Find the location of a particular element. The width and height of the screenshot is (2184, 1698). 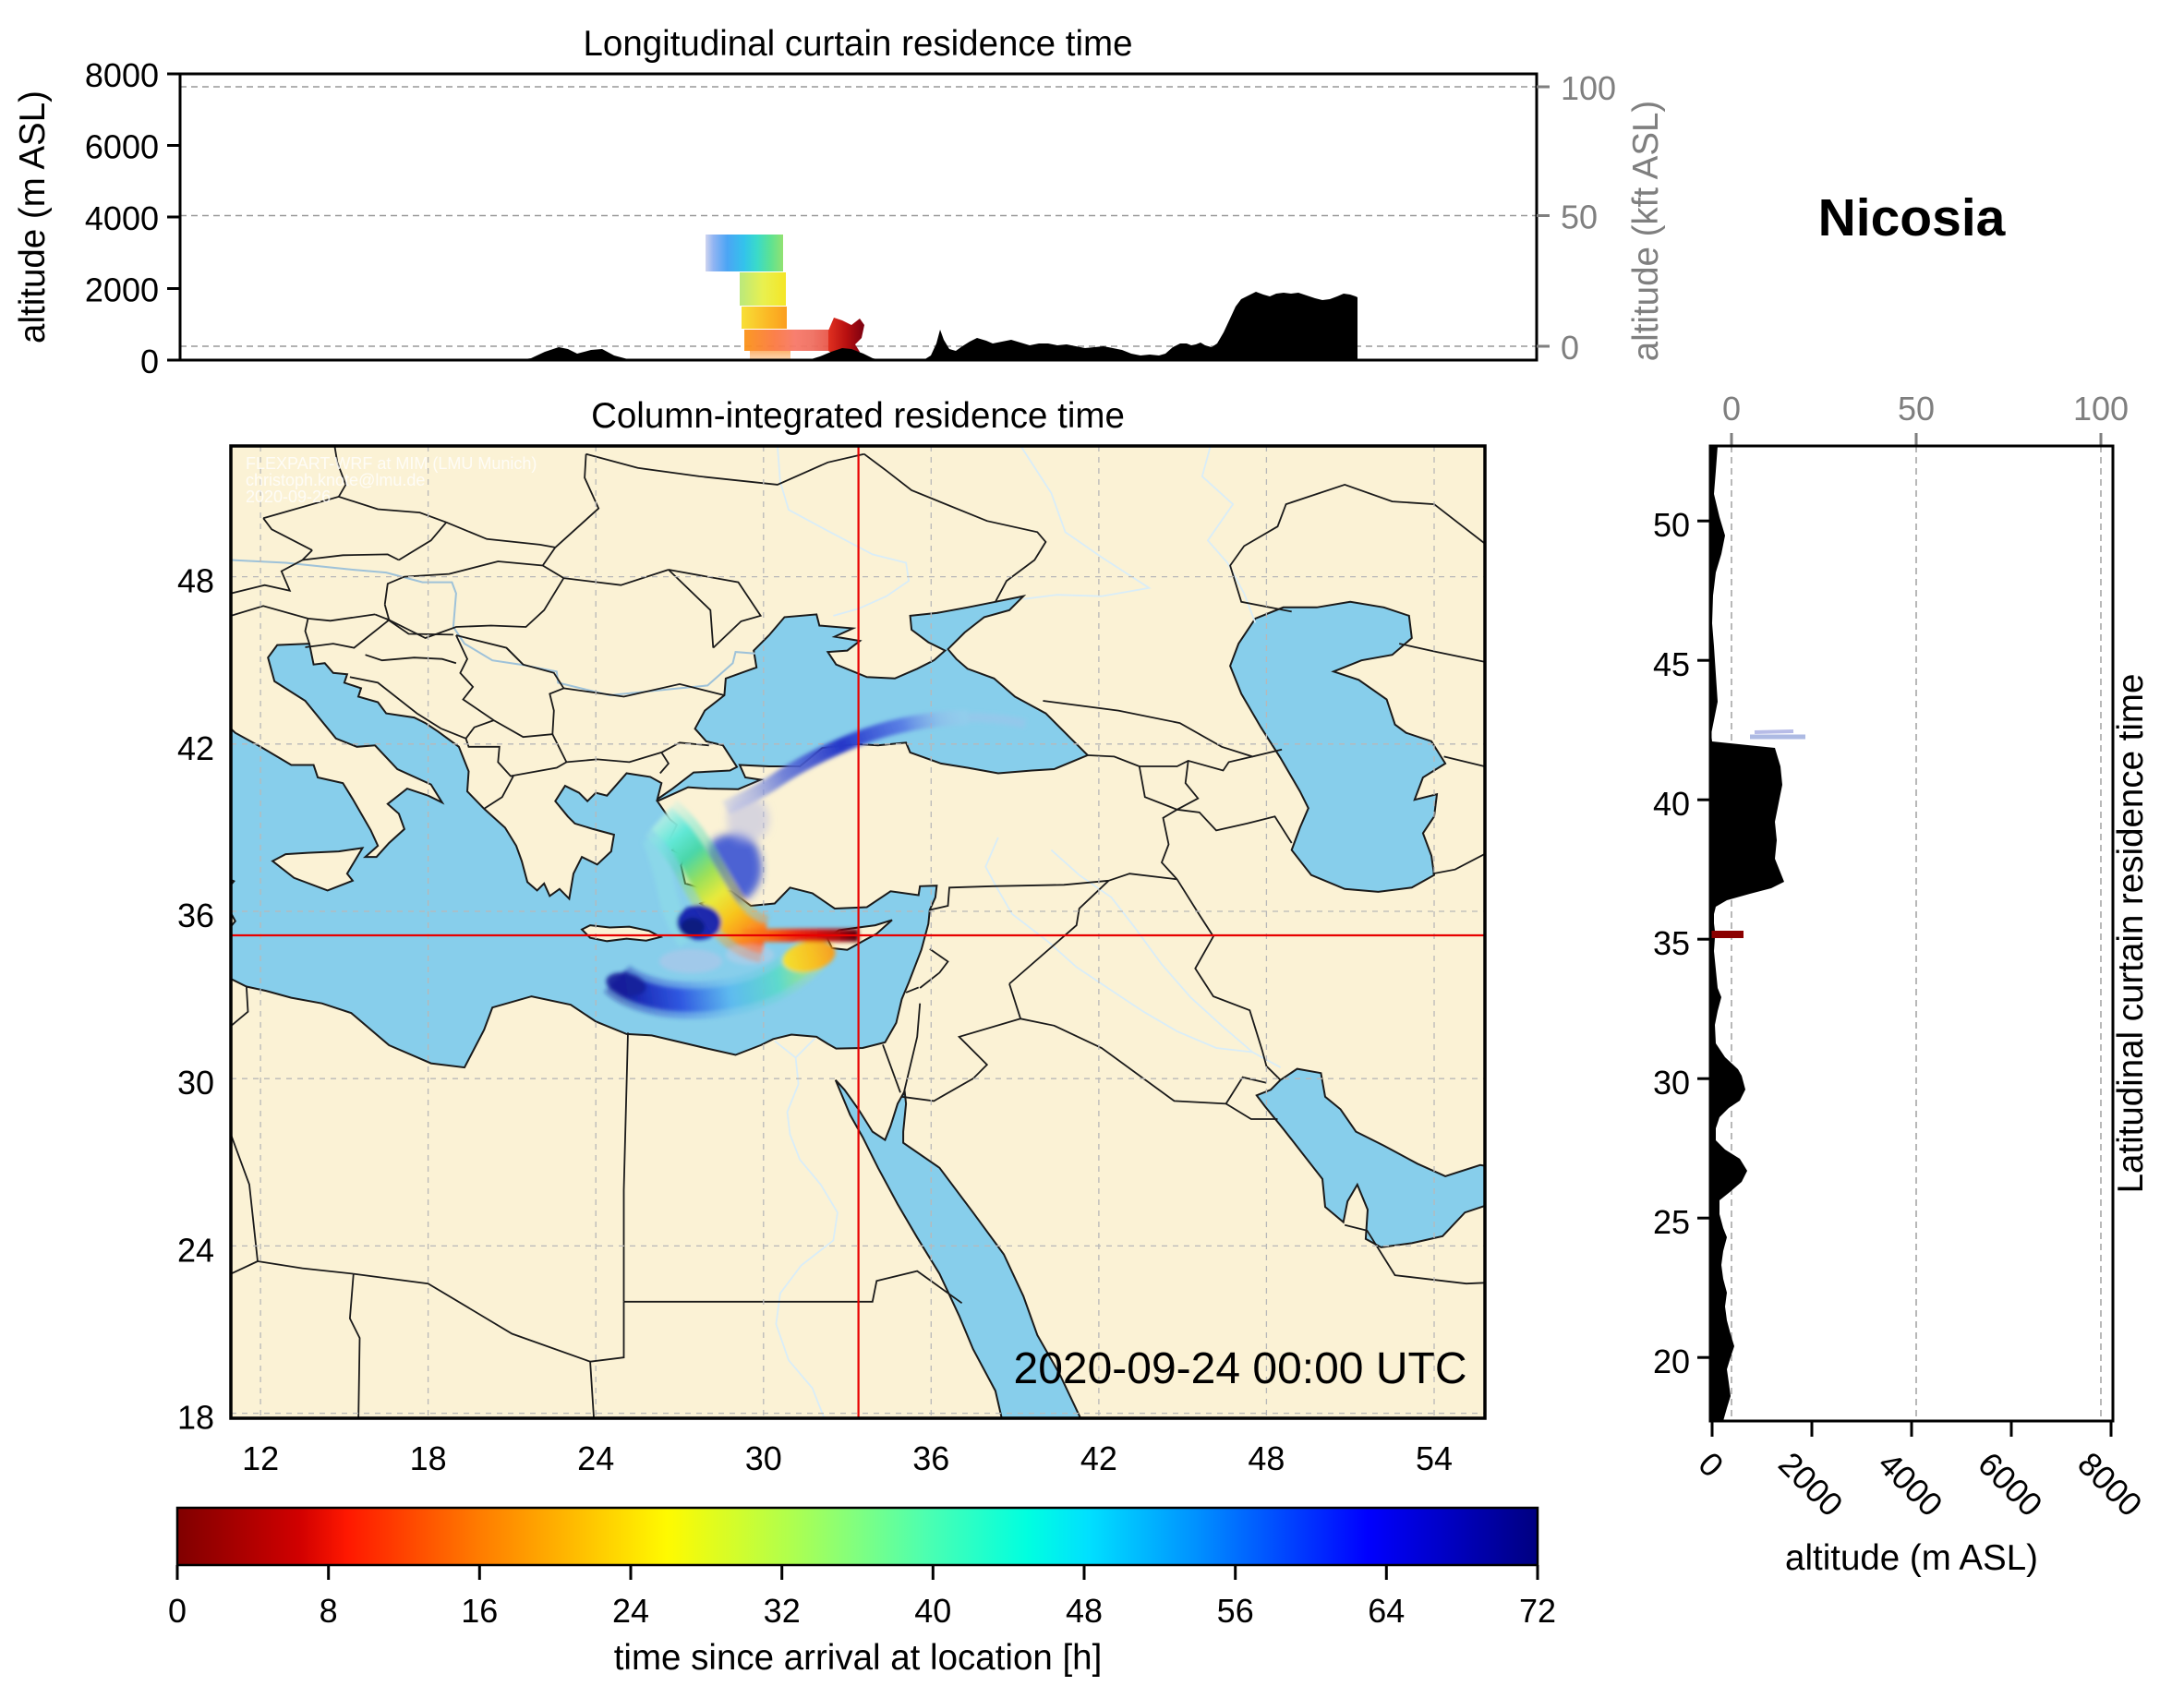

svg-text:Latitudinal curtain residence: Latitudinal curtain residence time is located at coordinates (2131, 934).